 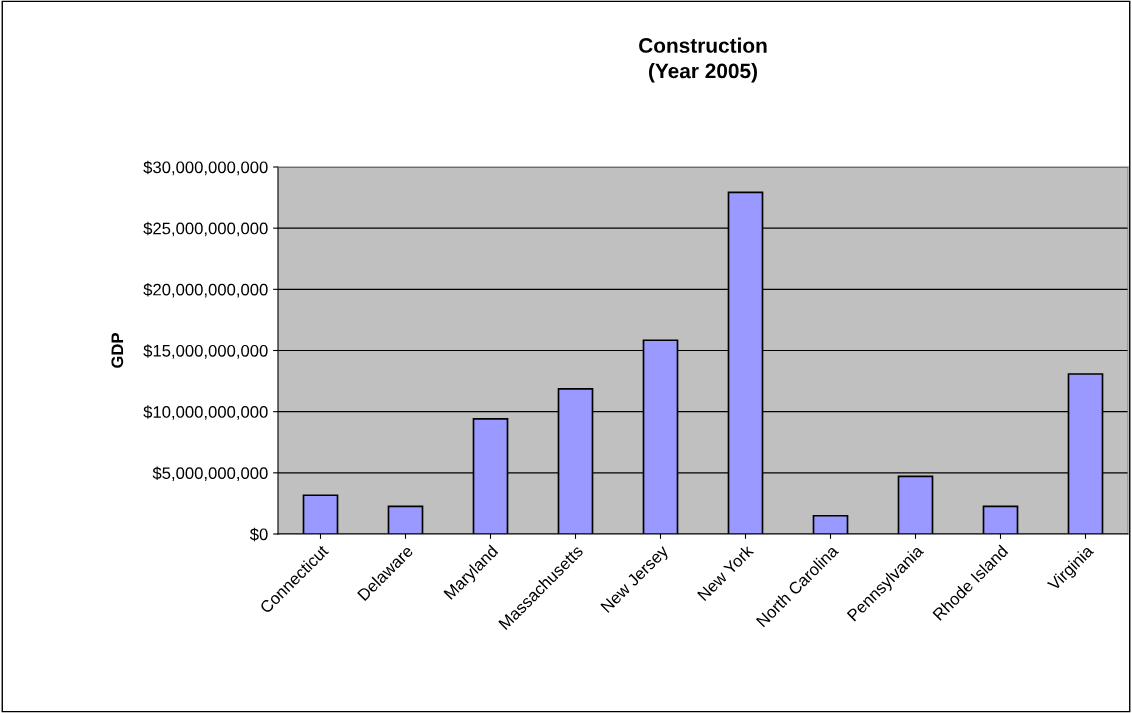 I want to click on y-tick-label: $30,000,000,000, so click(x=205, y=168).